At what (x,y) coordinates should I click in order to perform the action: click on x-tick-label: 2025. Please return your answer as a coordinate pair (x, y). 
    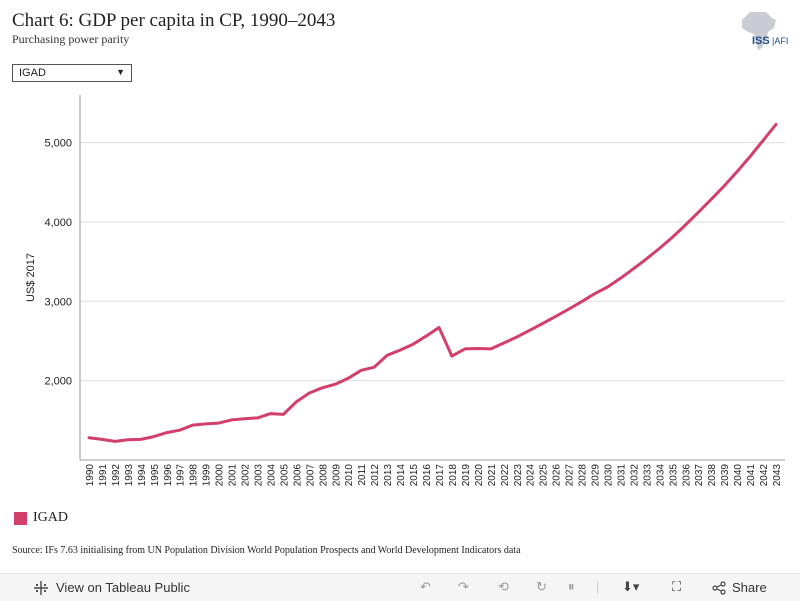
    Looking at the image, I should click on (544, 475).